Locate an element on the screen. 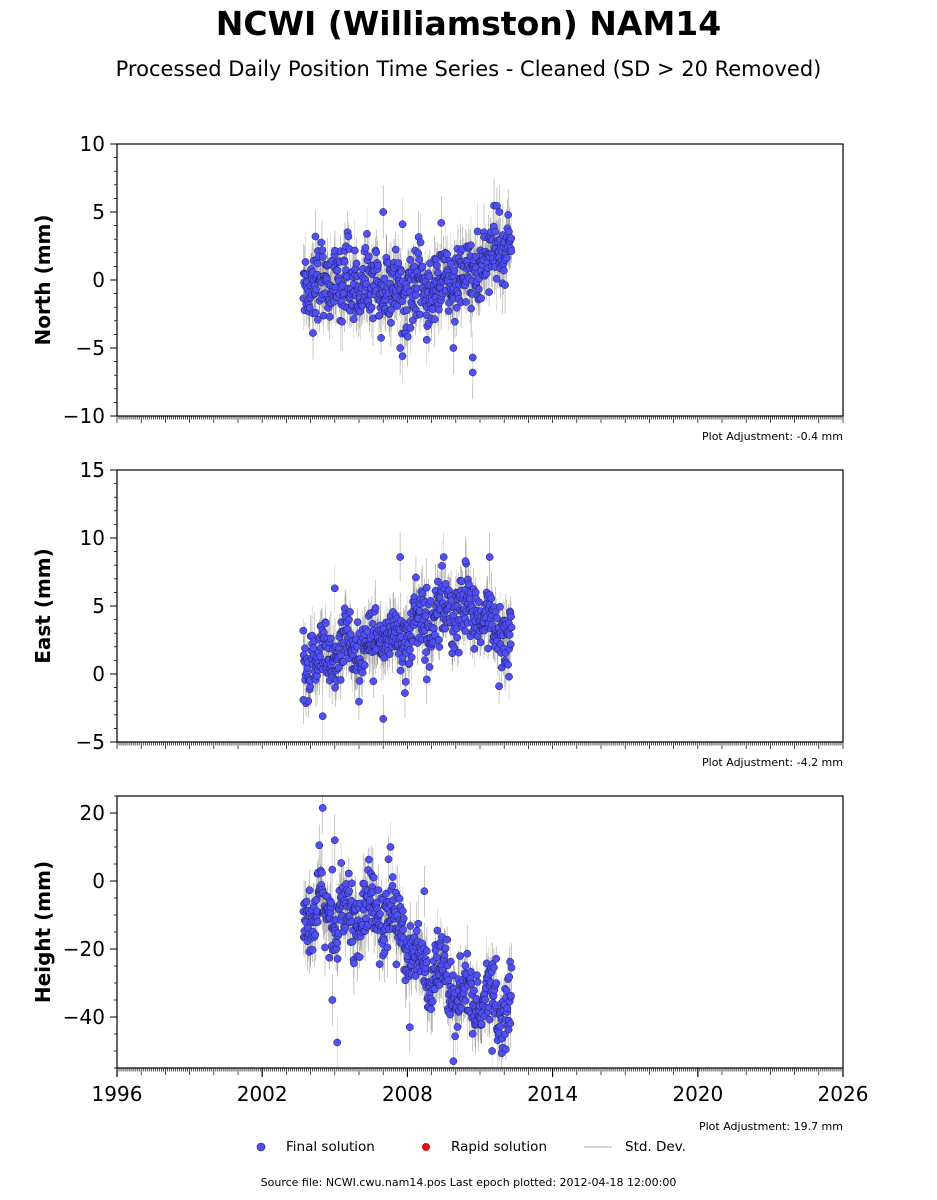  rapid-solution-marker is located at coordinates (426, 1147).